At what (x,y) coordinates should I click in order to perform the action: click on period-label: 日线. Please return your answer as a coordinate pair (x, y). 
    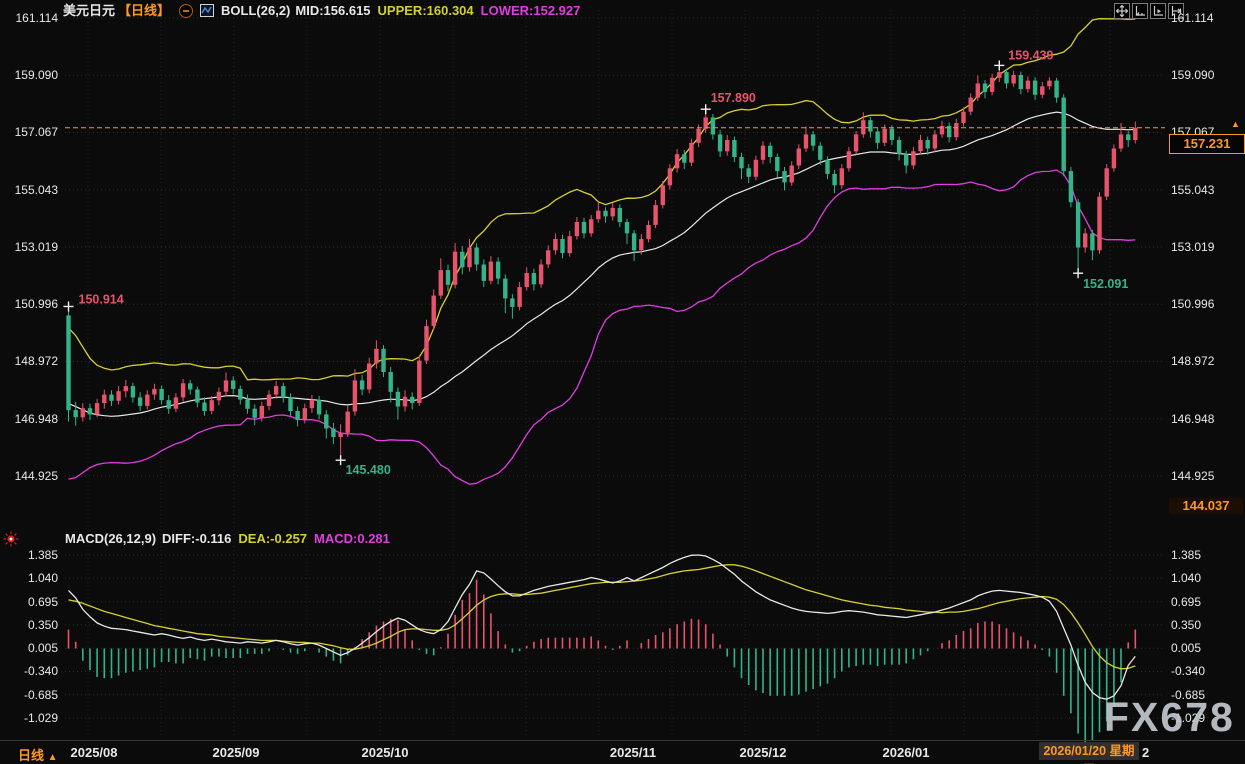
    Looking at the image, I should click on (31, 755).